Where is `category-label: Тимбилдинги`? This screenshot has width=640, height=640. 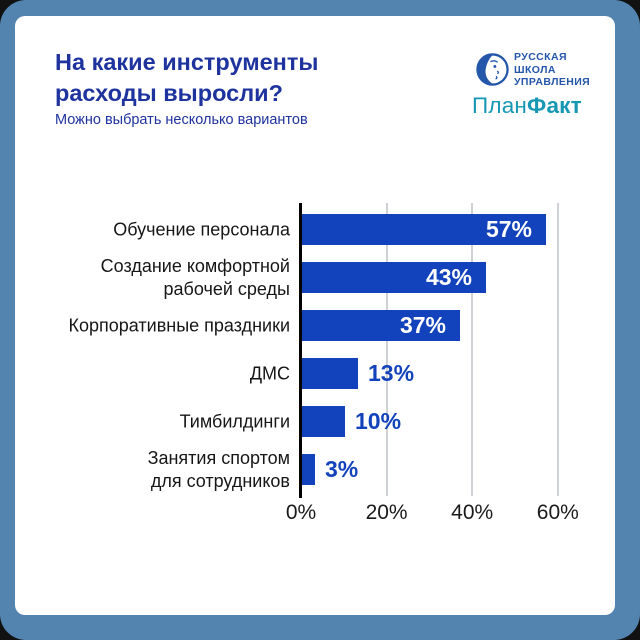 category-label: Тимбилдинги is located at coordinates (234, 421).